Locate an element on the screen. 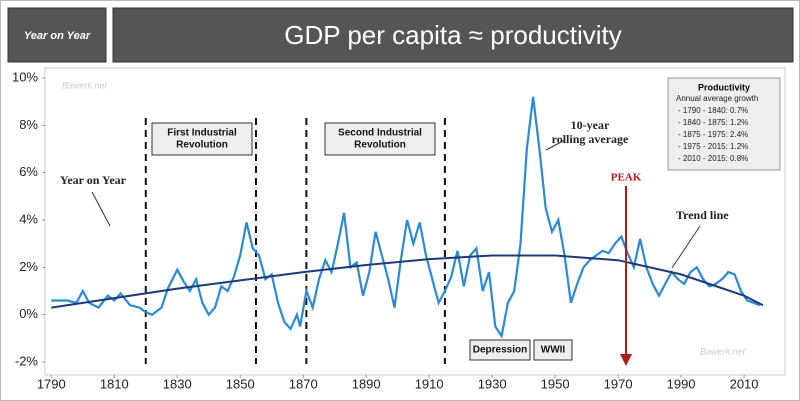 This screenshot has width=800, height=401. y-tick-label: 2% is located at coordinates (28, 266).